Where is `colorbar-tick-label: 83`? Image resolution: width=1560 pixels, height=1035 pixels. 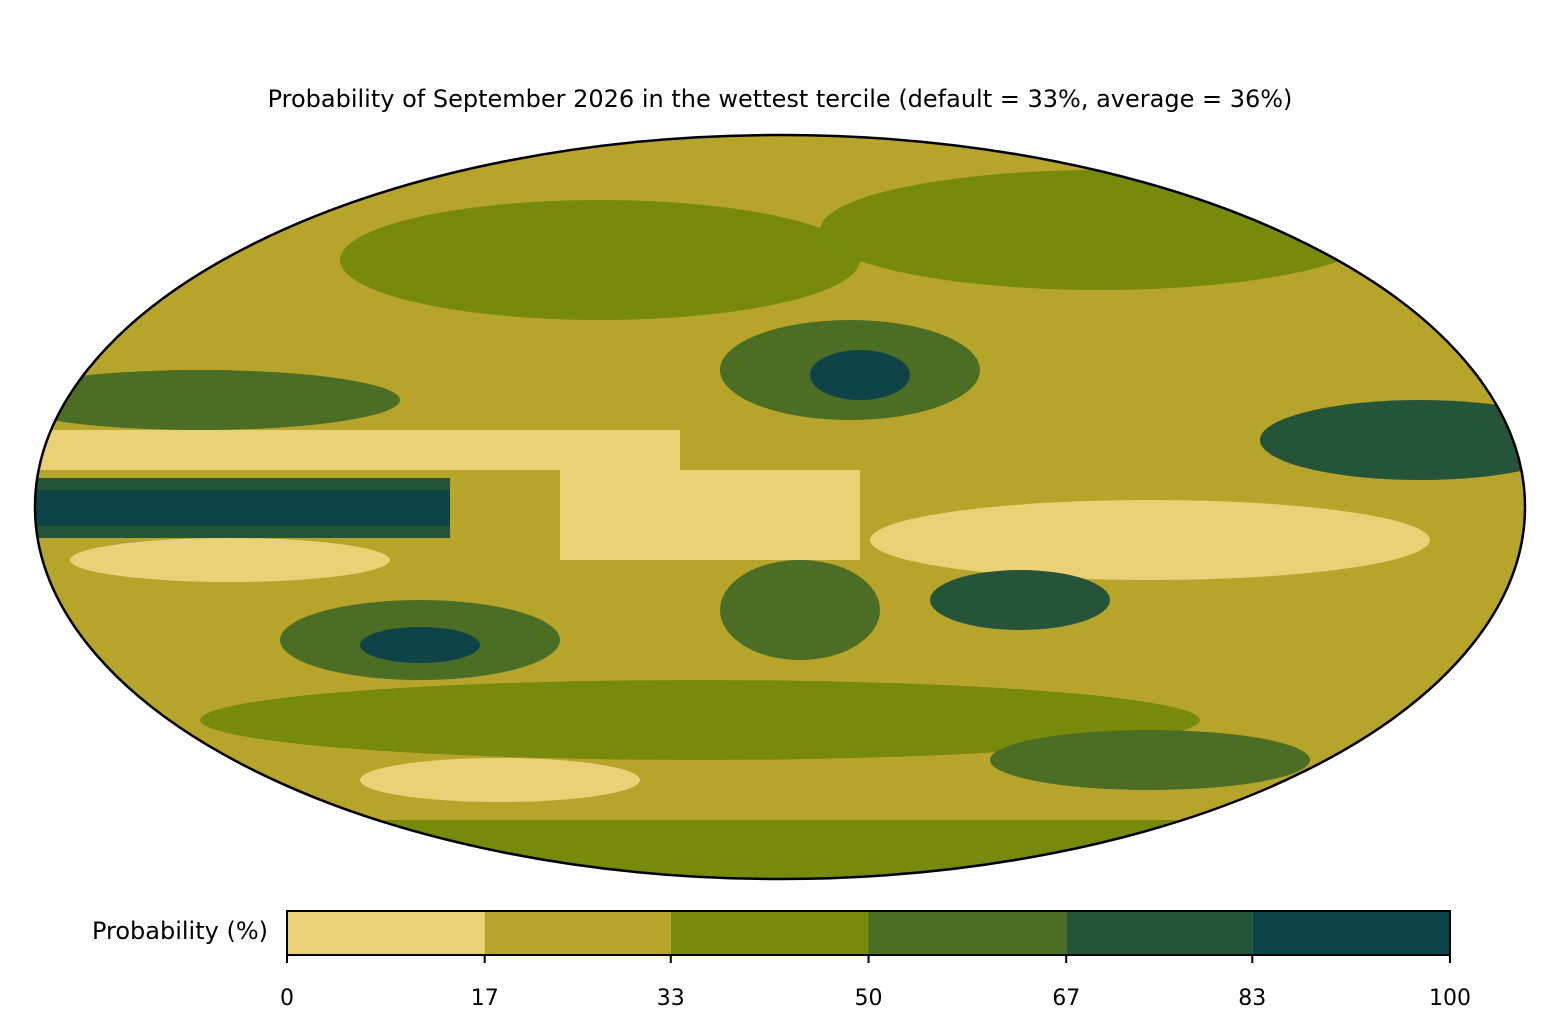
colorbar-tick-label: 83 is located at coordinates (1252, 998).